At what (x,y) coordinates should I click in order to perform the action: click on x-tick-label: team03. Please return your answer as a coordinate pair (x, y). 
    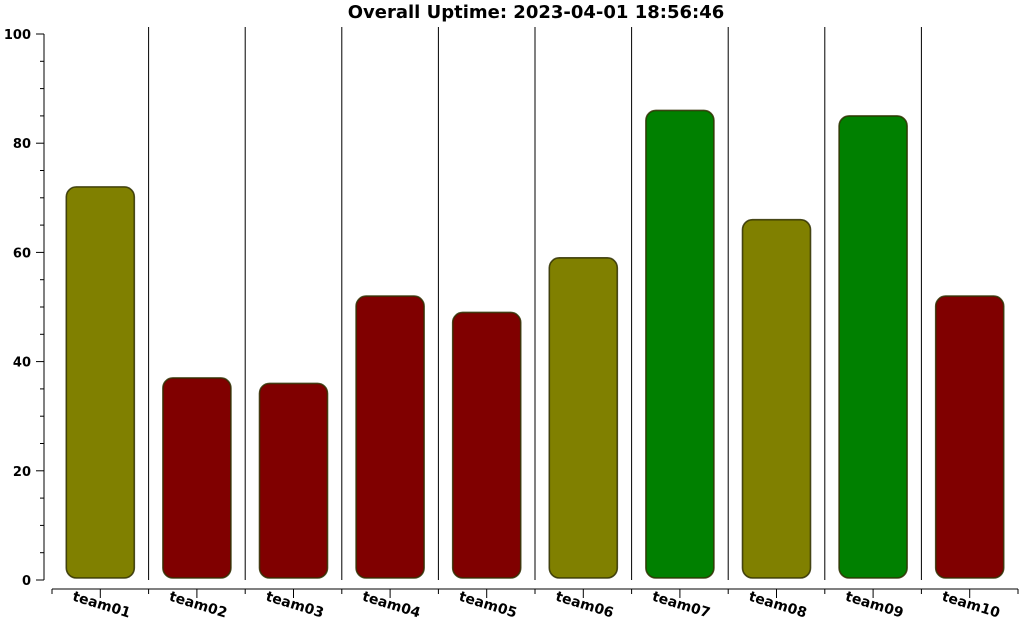
    Looking at the image, I should click on (295, 605).